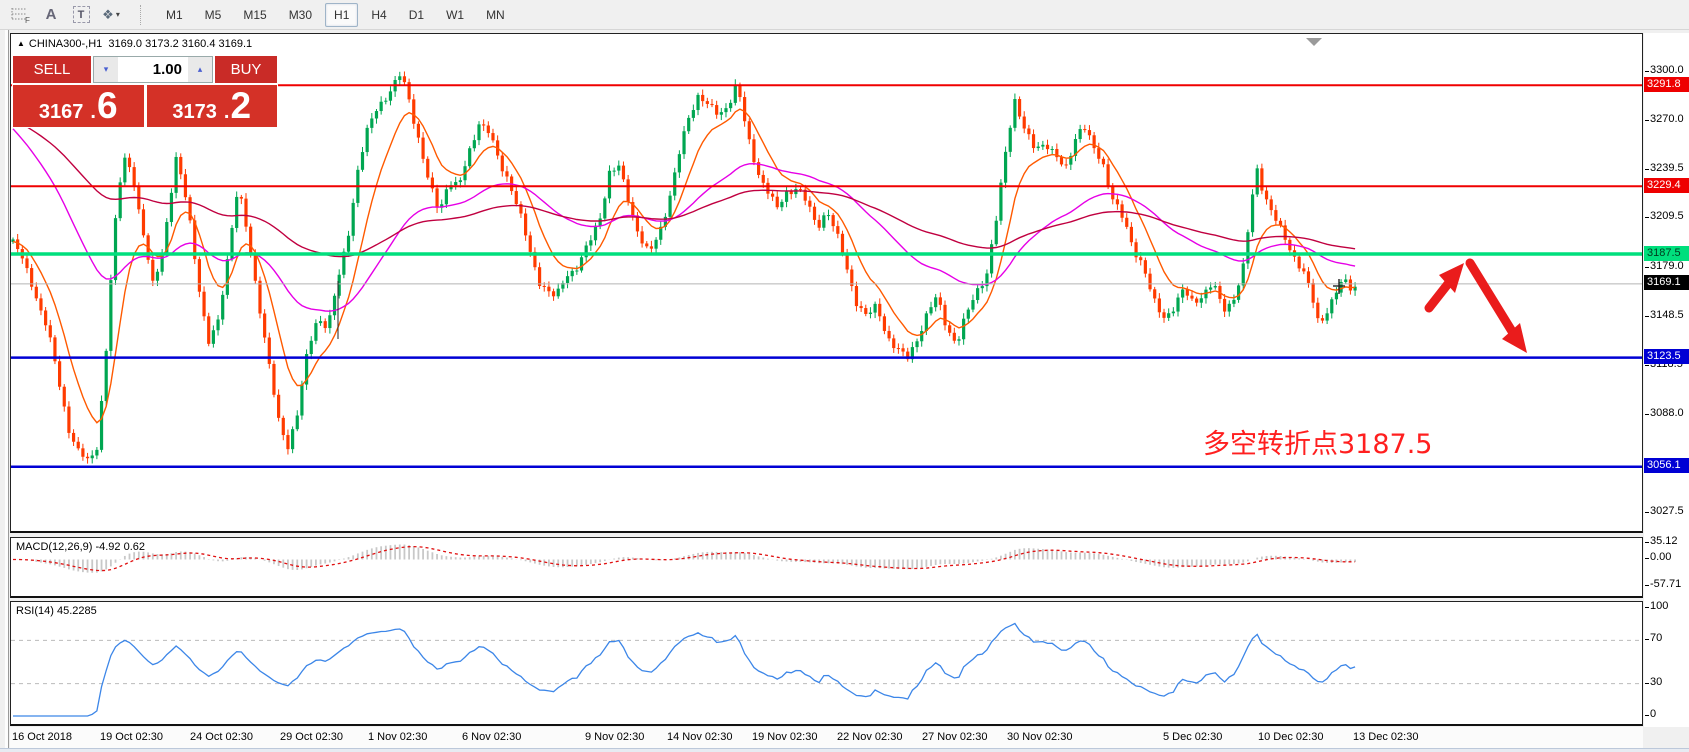 The image size is (1689, 752). What do you see at coordinates (1291, 737) in the screenshot?
I see `date-label: 10 Dec 02:30` at bounding box center [1291, 737].